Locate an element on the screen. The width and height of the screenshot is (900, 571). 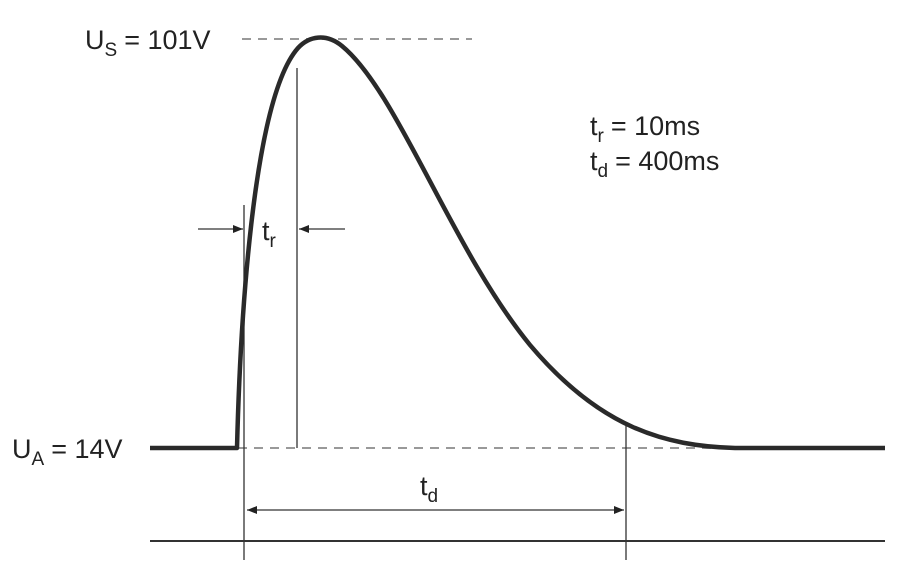
rise-time-marker-label: tr is located at coordinates (269, 234).